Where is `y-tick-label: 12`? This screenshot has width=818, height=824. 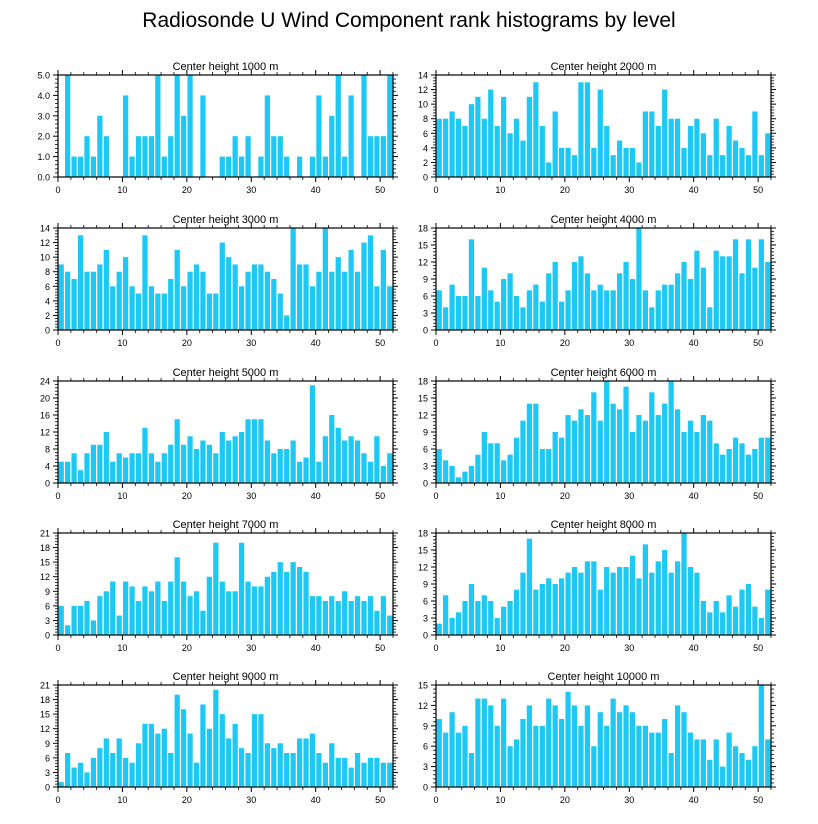
y-tick-label: 12 is located at coordinates (423, 416).